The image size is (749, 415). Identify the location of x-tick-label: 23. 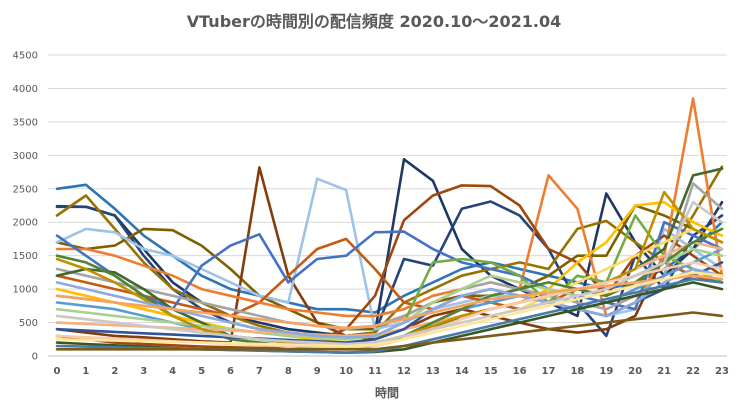
(722, 371).